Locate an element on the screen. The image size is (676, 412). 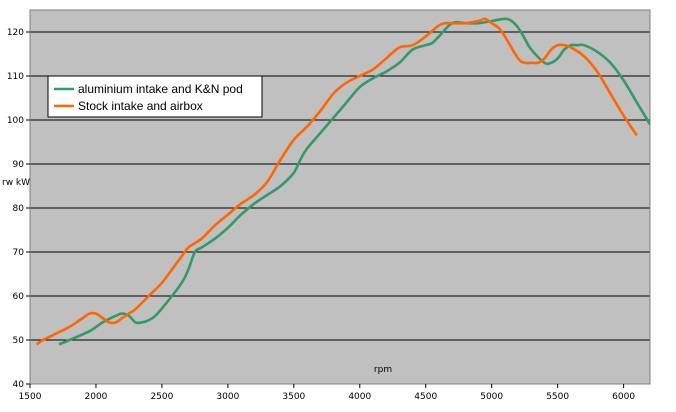
x-axis-label: rpm is located at coordinates (383, 370).